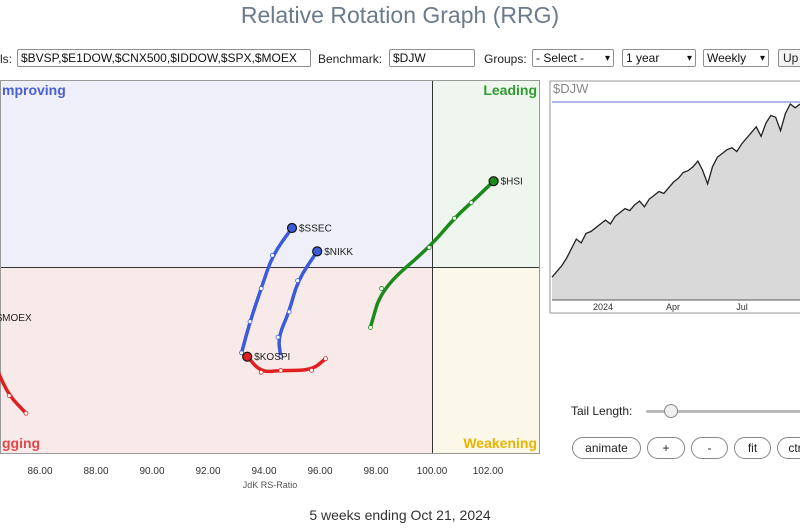 The image size is (800, 528). Describe the element at coordinates (673, 307) in the screenshot. I see `benchmark-tick: Apr` at that location.